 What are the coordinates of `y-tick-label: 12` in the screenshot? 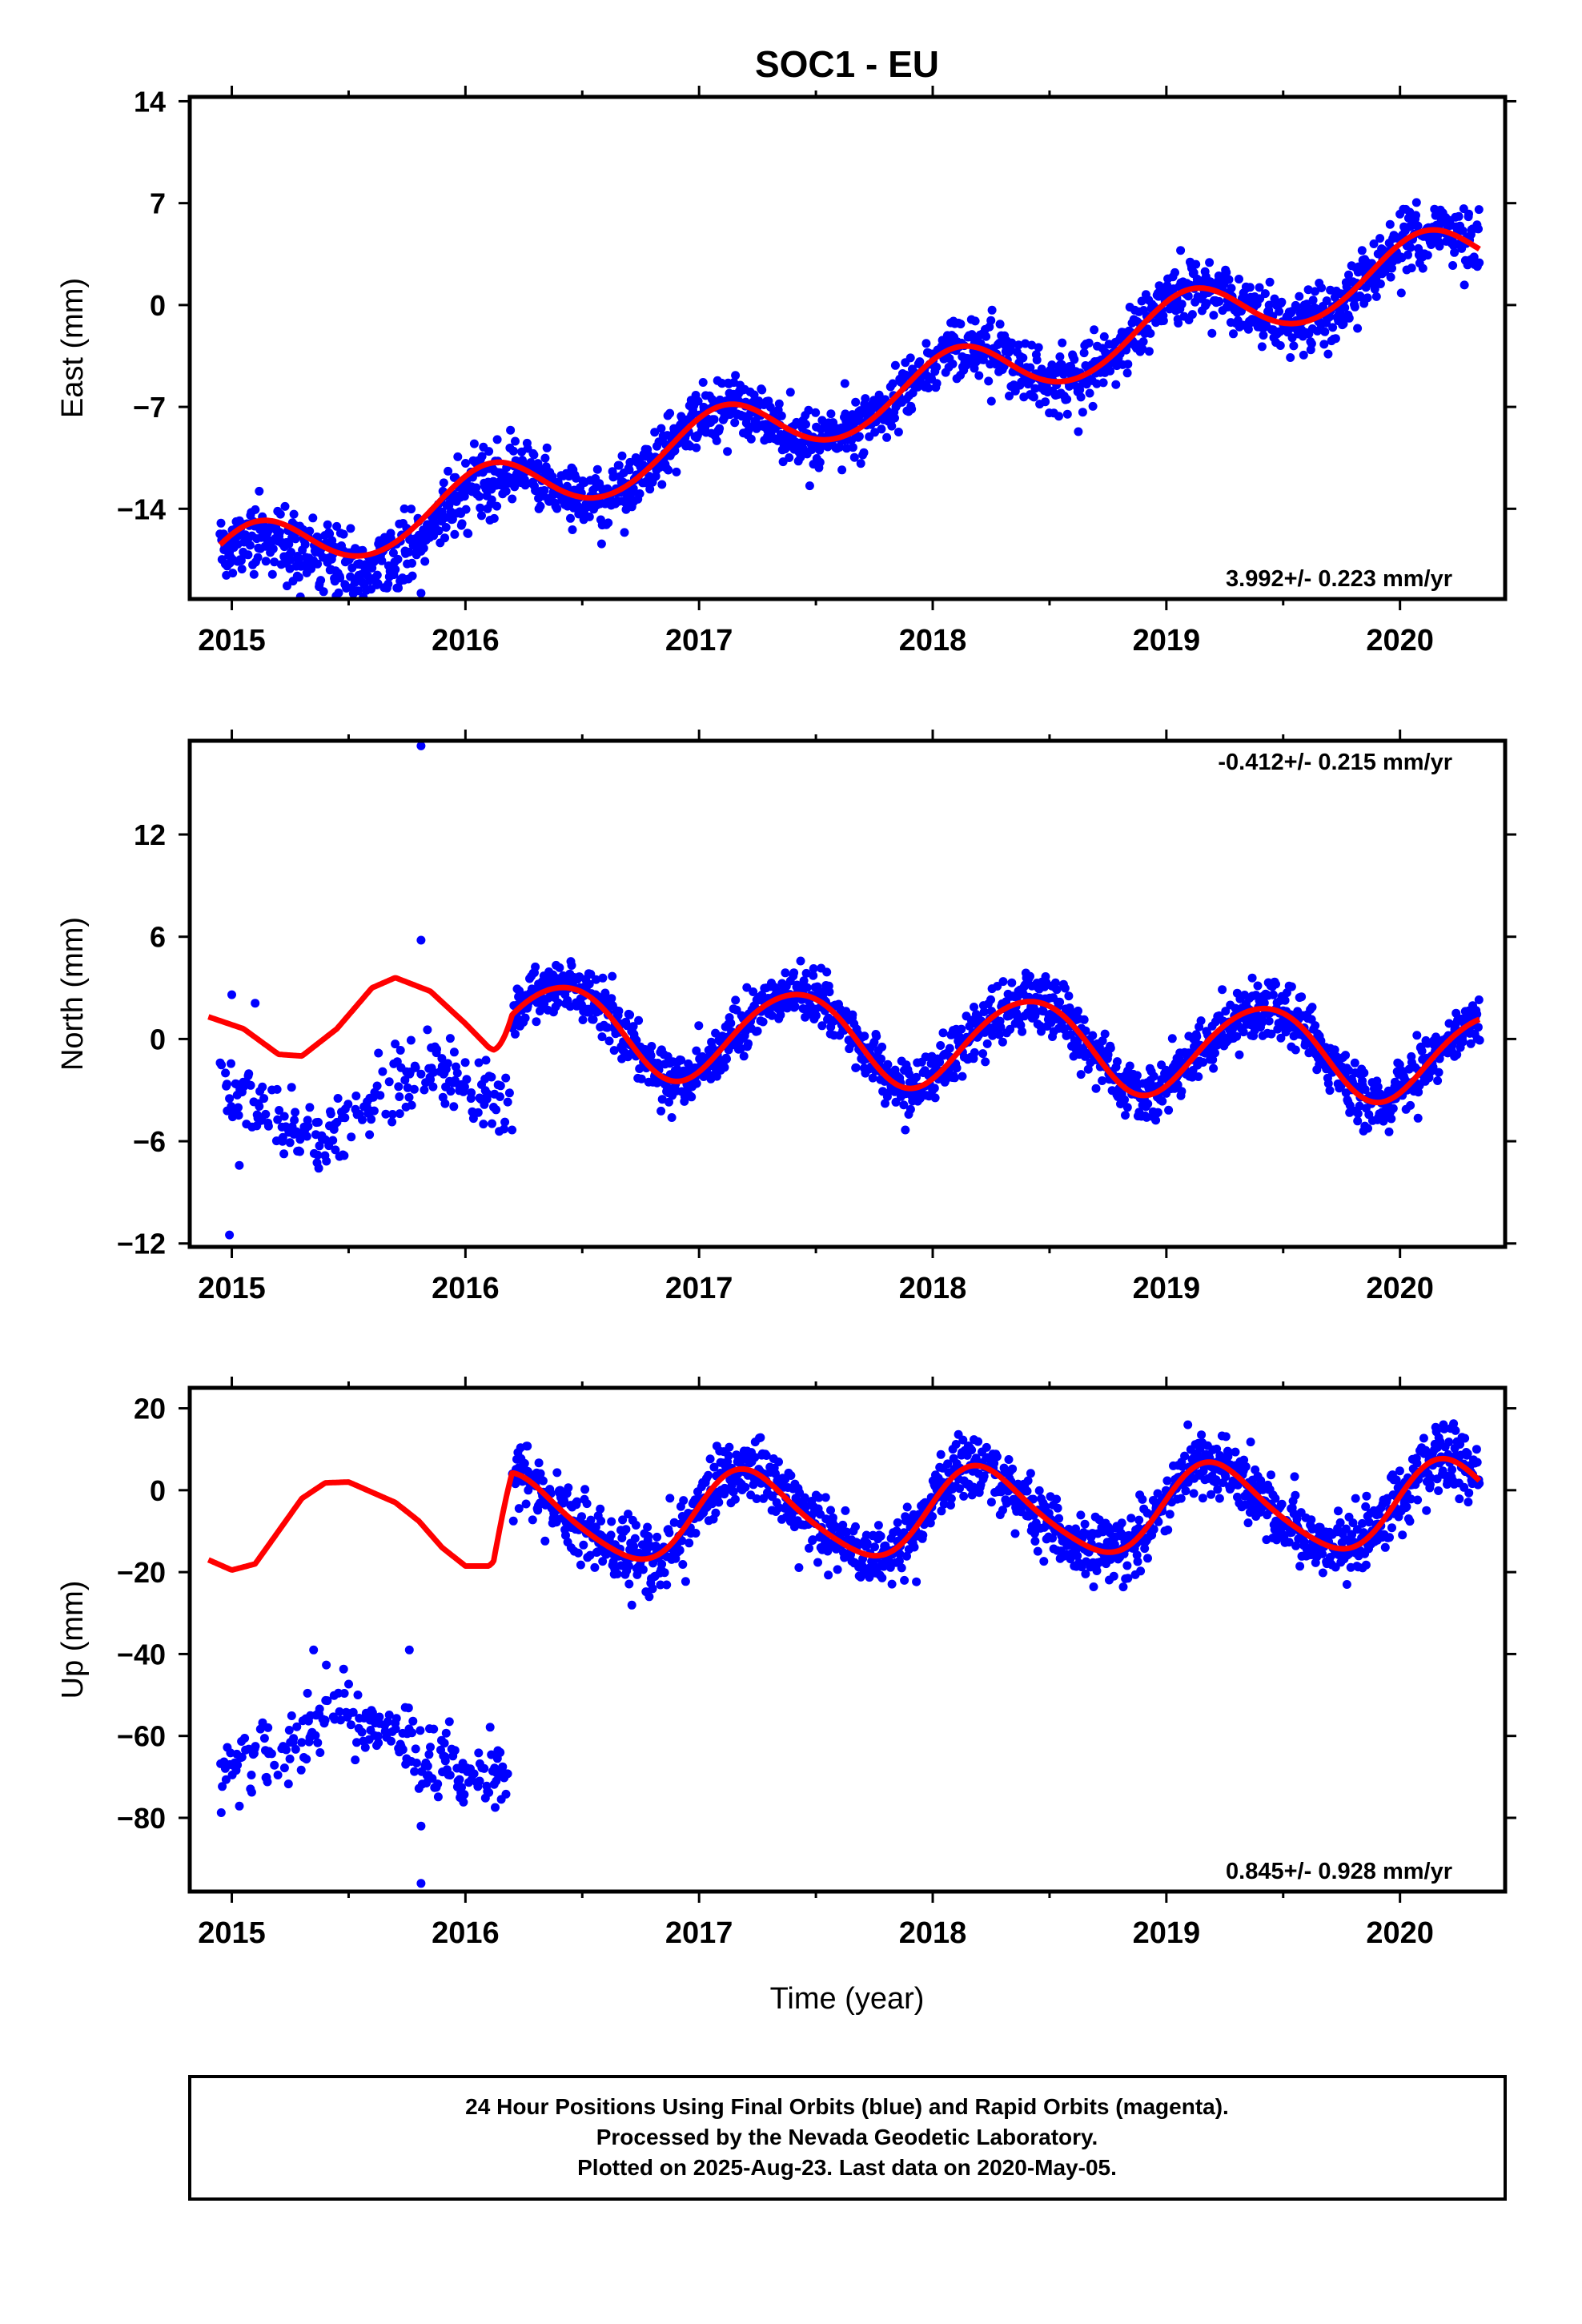 It's located at (150, 834).